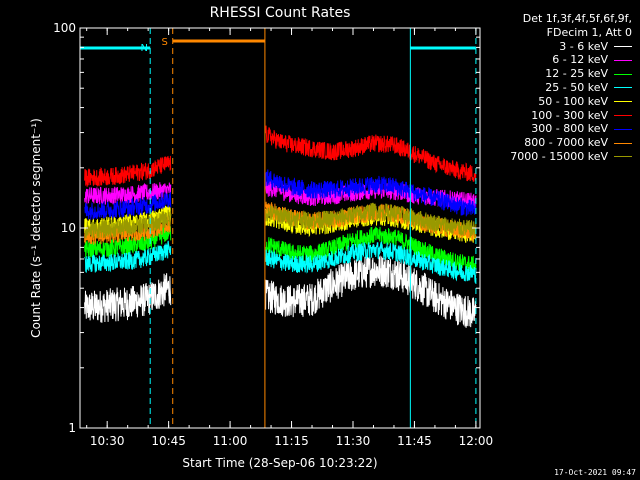  What do you see at coordinates (353, 441) in the screenshot?
I see `x-tick-label: 11:30` at bounding box center [353, 441].